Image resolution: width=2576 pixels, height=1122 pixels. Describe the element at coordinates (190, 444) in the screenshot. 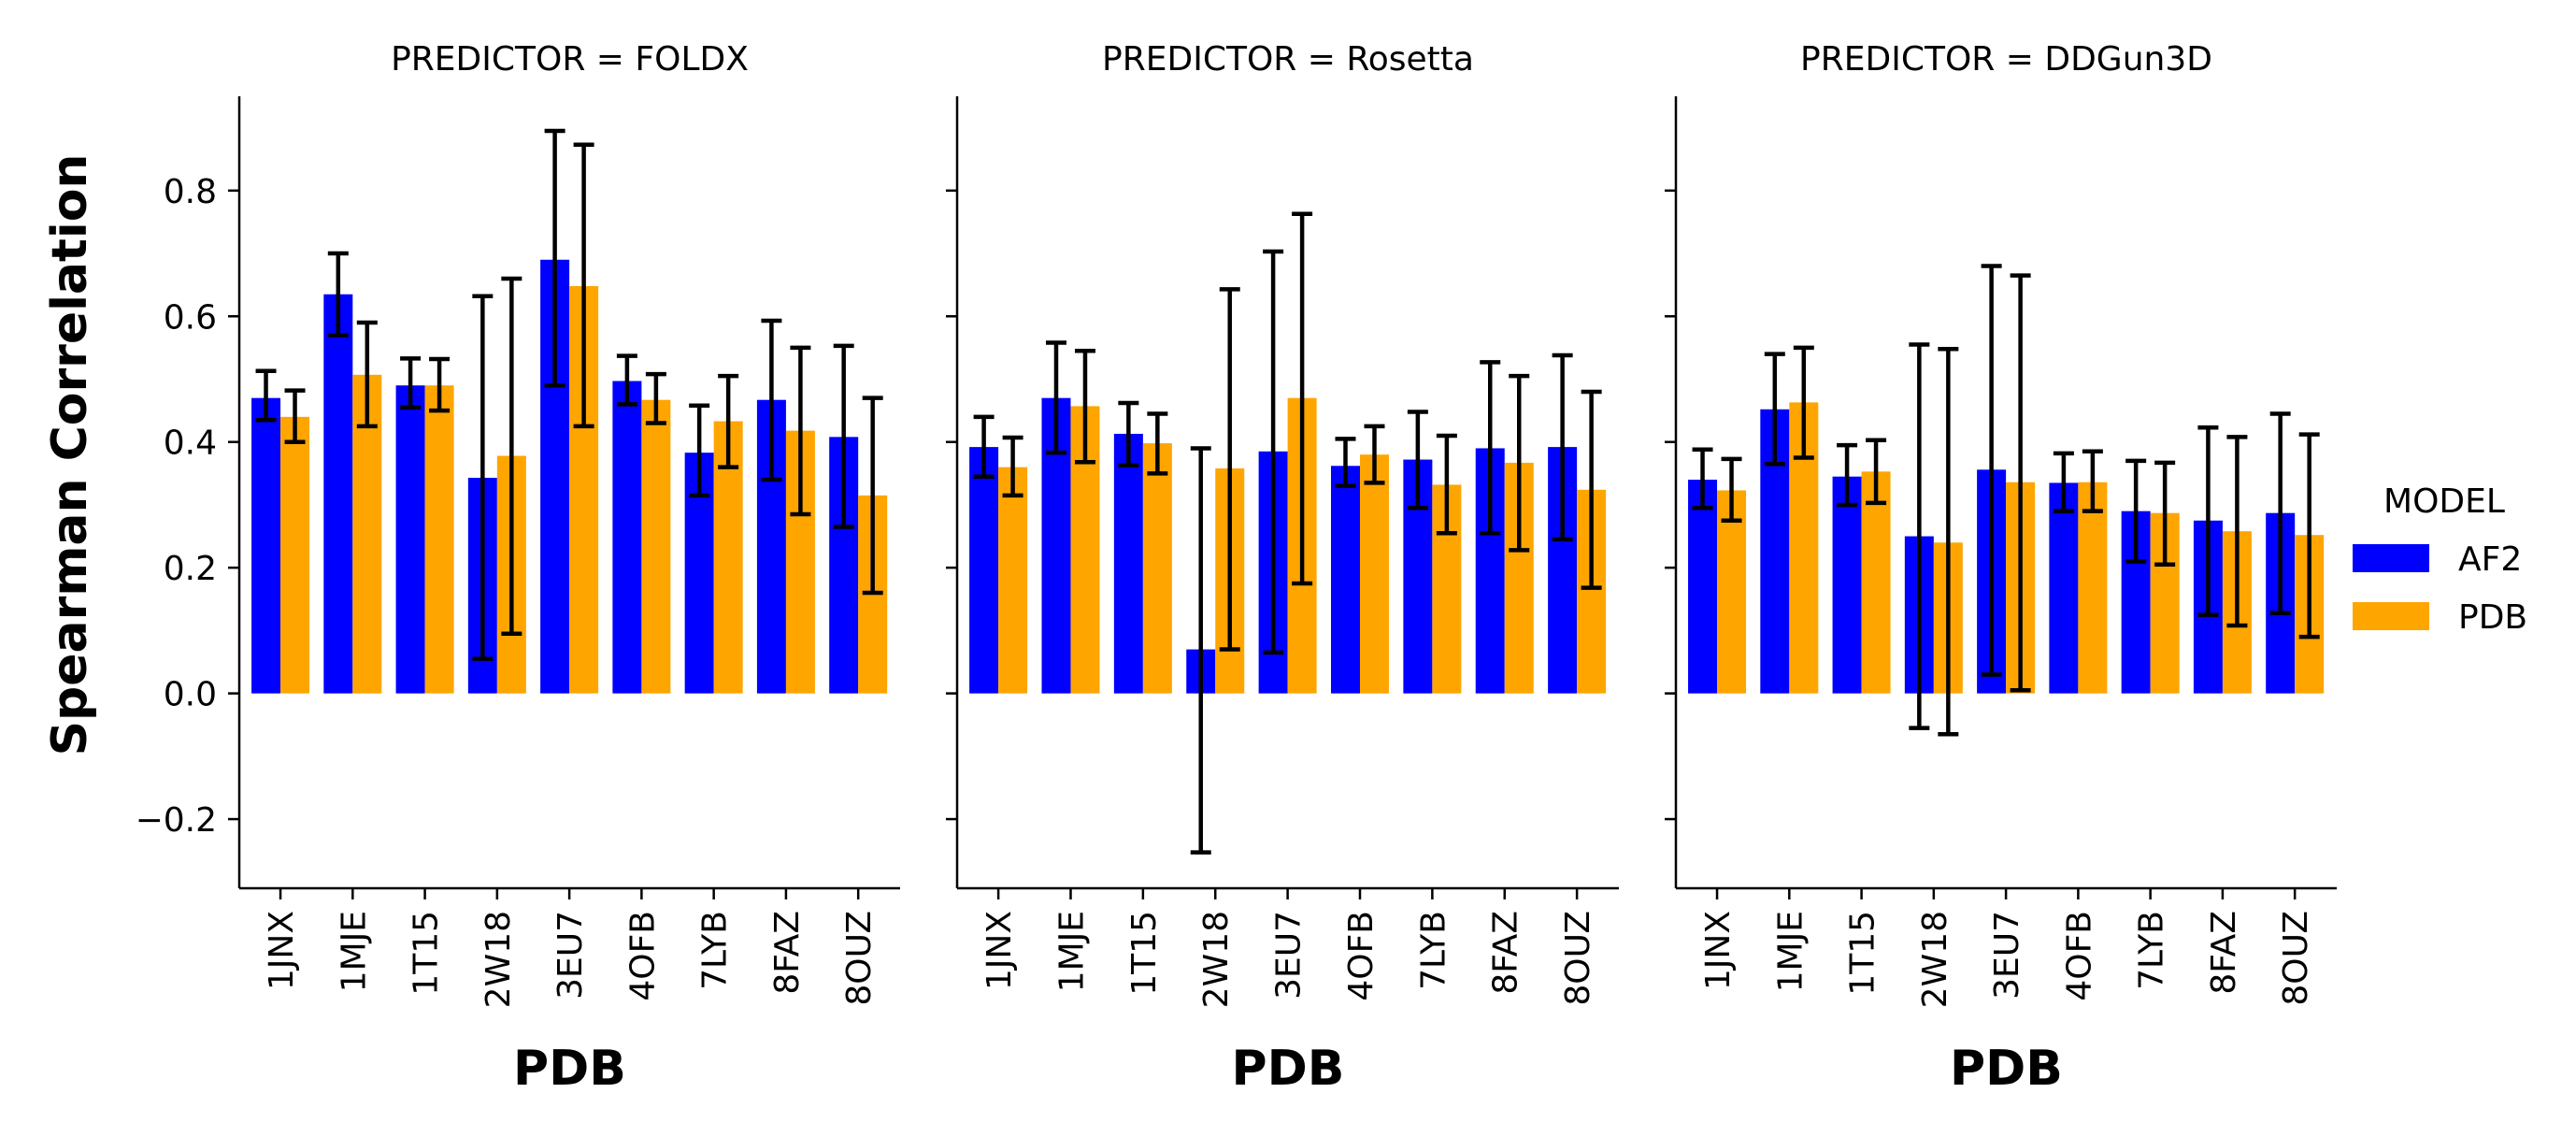

I see `y-tick-label: 0.4` at that location.